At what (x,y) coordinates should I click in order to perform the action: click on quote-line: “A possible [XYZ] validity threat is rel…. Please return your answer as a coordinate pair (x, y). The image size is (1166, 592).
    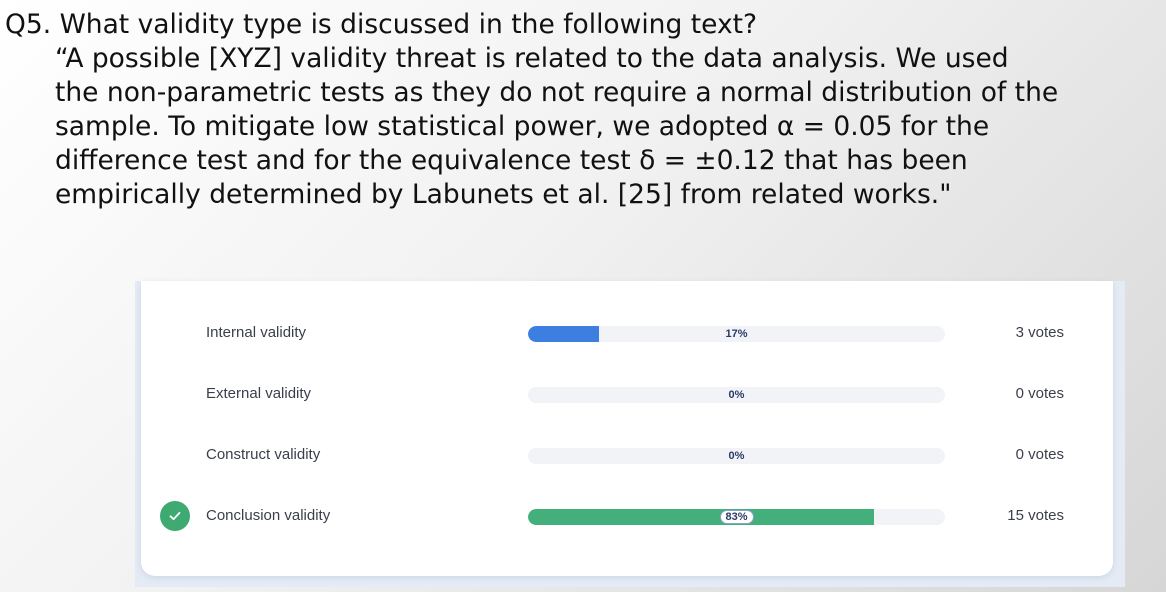
    Looking at the image, I should click on (532, 58).